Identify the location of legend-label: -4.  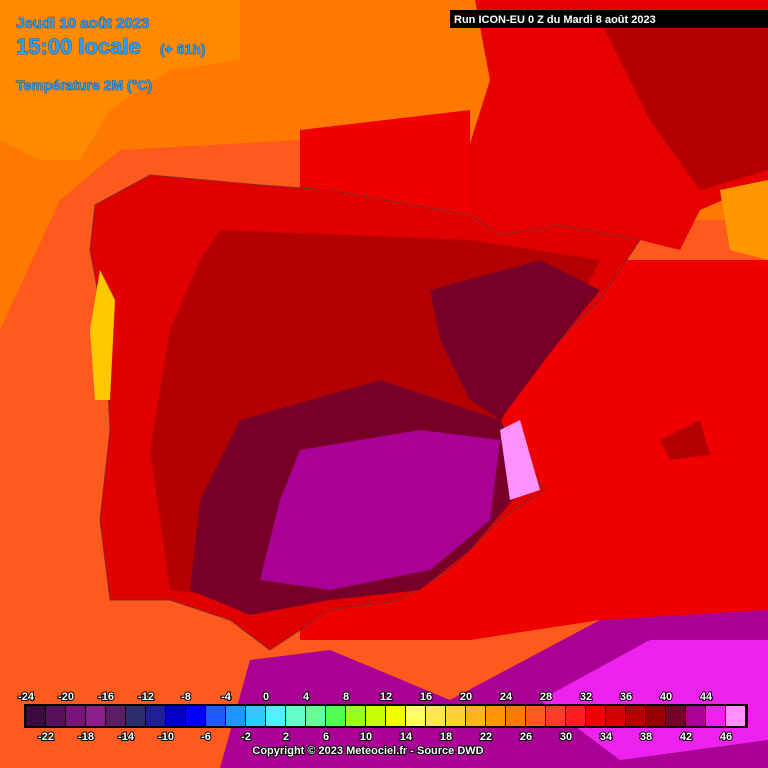
(226, 697).